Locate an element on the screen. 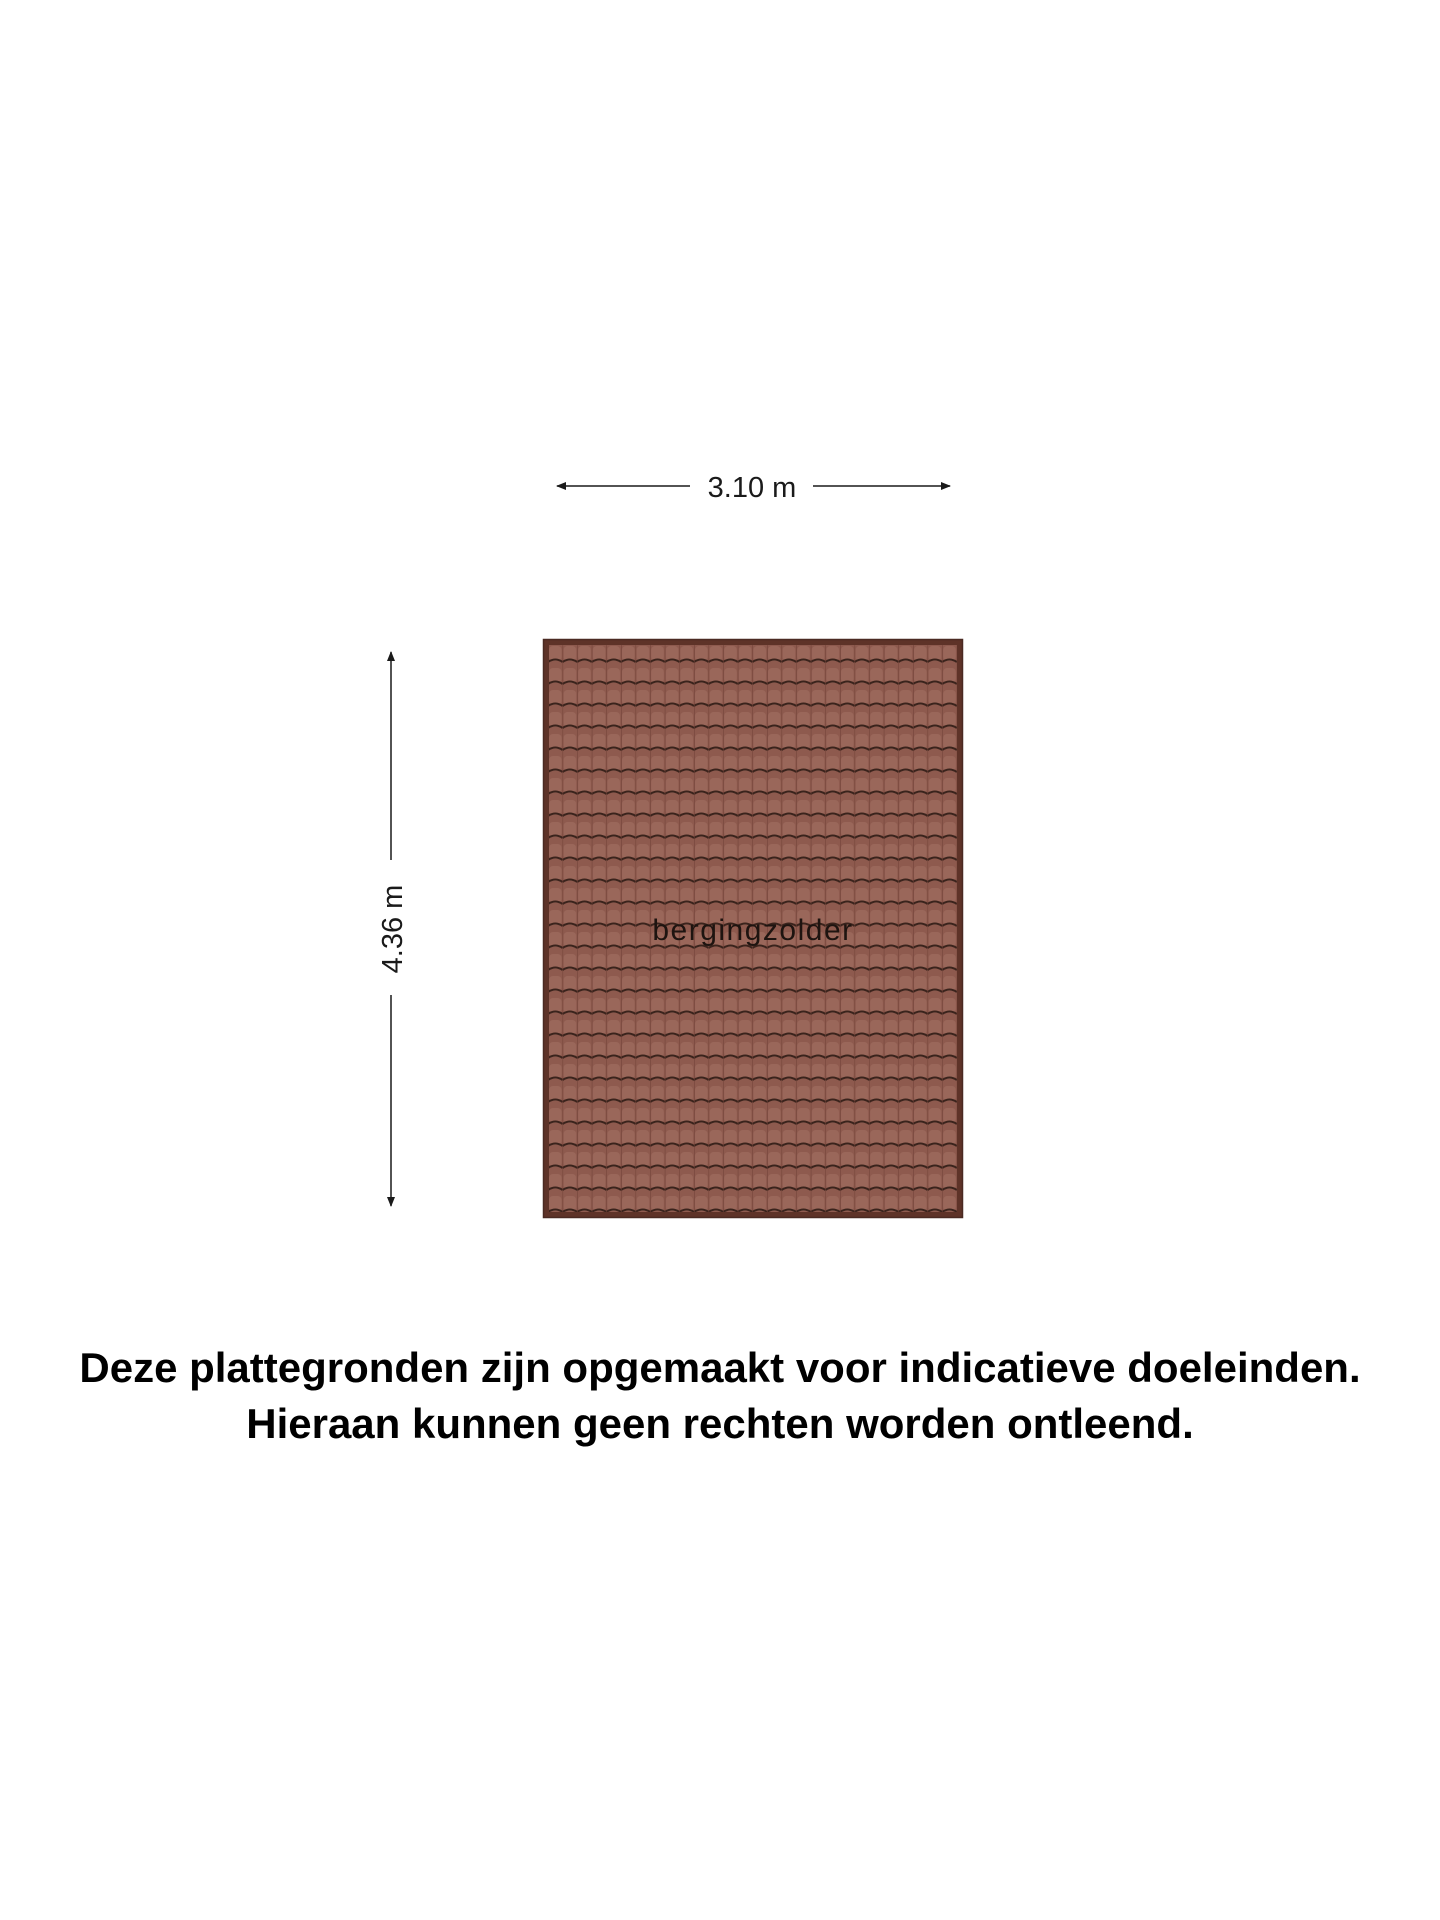 Image resolution: width=1440 pixels, height=1920 pixels. room-label: bergingzolder is located at coordinates (752, 930).